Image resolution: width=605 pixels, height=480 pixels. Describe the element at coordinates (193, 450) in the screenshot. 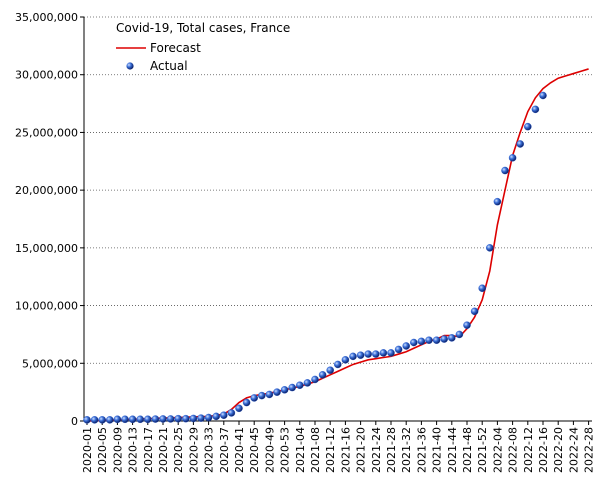

I see `x-tick-label: 2020-29` at that location.